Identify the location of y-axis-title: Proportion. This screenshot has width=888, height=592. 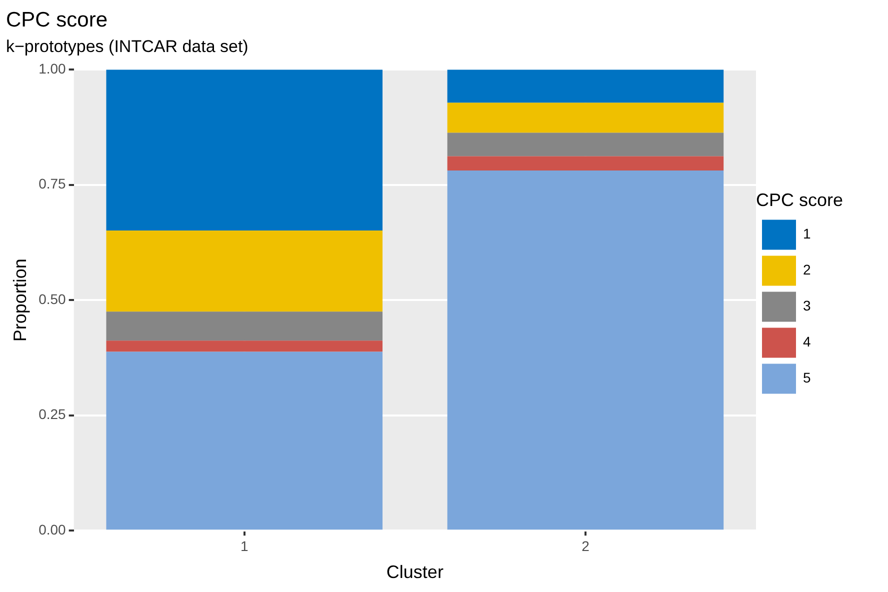
(20, 300).